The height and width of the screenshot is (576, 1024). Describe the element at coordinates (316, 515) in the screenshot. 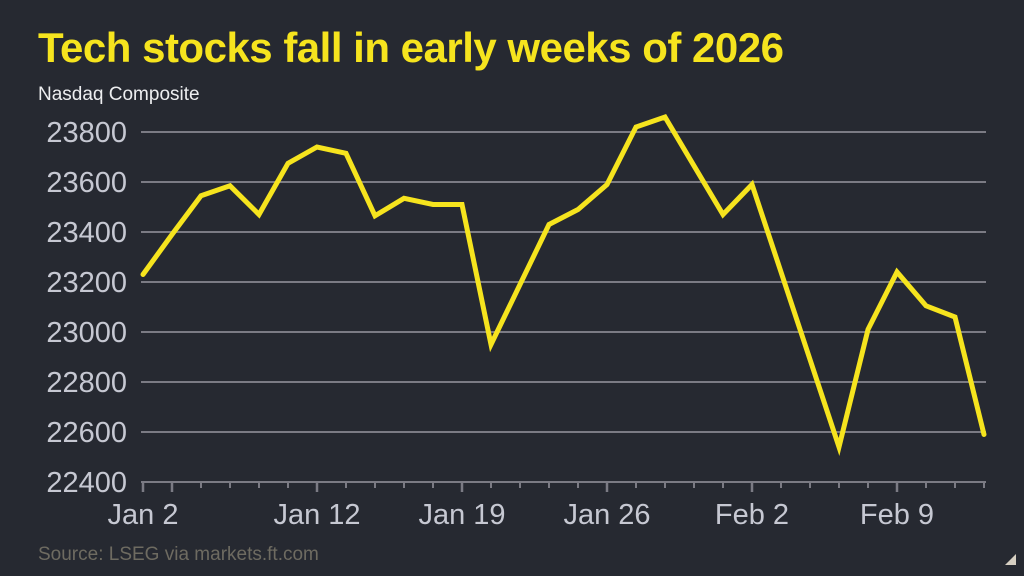

I see `x-axis-tick-label: Jan 12` at that location.